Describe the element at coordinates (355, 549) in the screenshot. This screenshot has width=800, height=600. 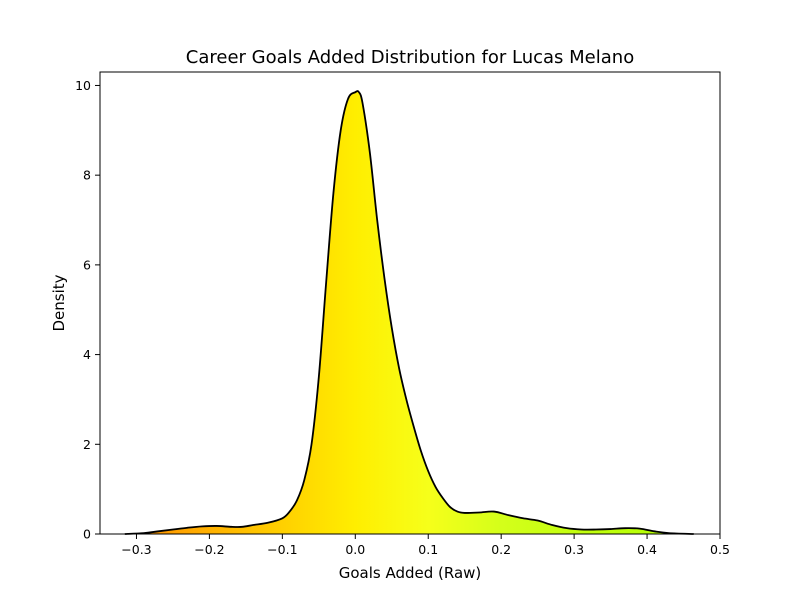
I see `x-tick-label: 0.0` at that location.